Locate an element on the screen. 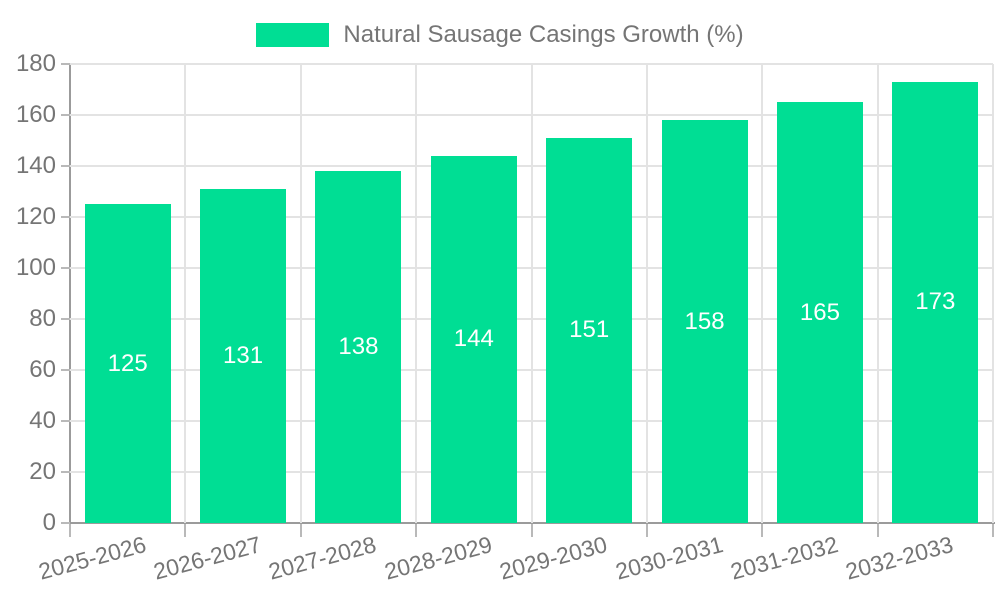 Image resolution: width=1000 pixels, height=600 pixels. bar-value-label: 131 is located at coordinates (243, 355).